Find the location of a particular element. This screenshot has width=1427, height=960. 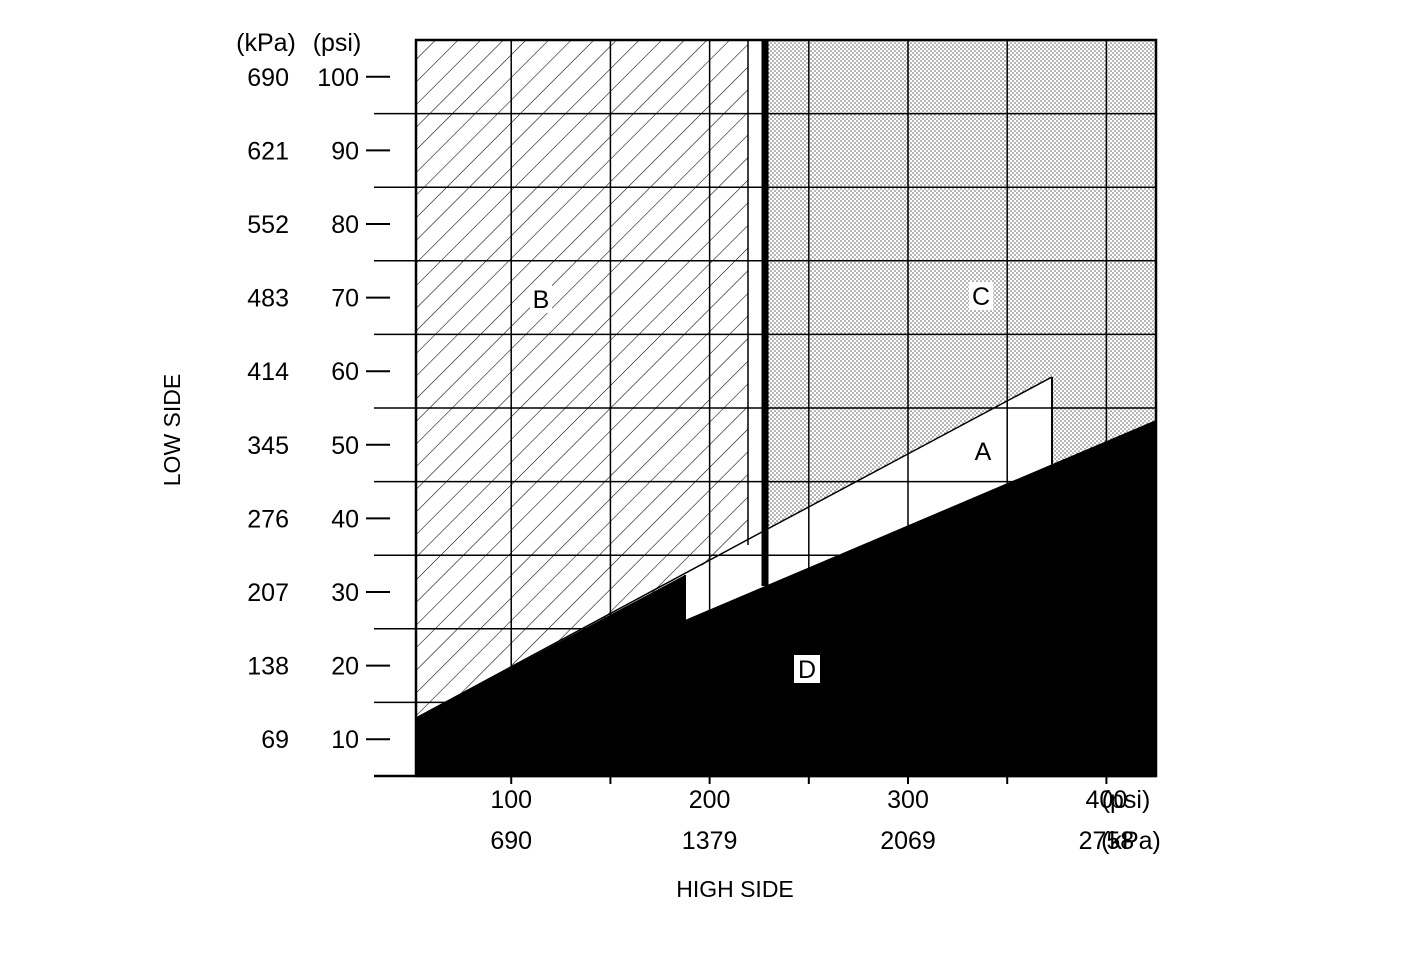

region-label-b: B is located at coordinates (541, 300).